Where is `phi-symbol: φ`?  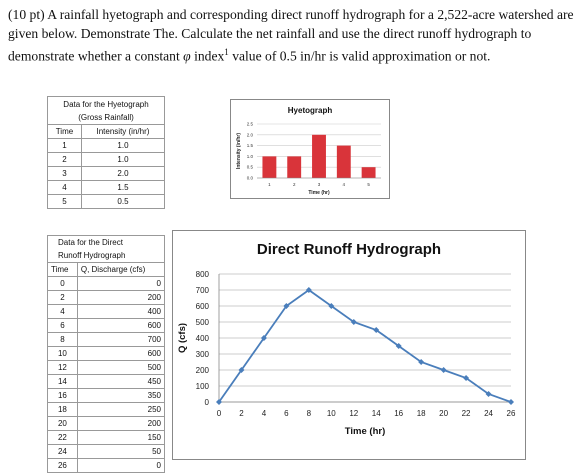 phi-symbol: φ is located at coordinates (187, 56).